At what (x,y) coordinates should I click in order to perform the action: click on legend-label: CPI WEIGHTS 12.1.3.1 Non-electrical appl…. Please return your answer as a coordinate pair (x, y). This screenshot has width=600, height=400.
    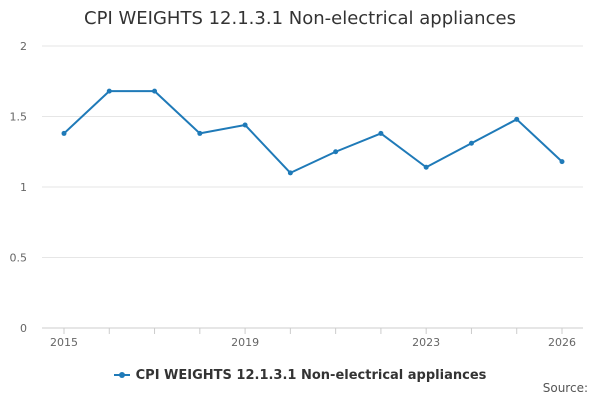
    Looking at the image, I should click on (311, 375).